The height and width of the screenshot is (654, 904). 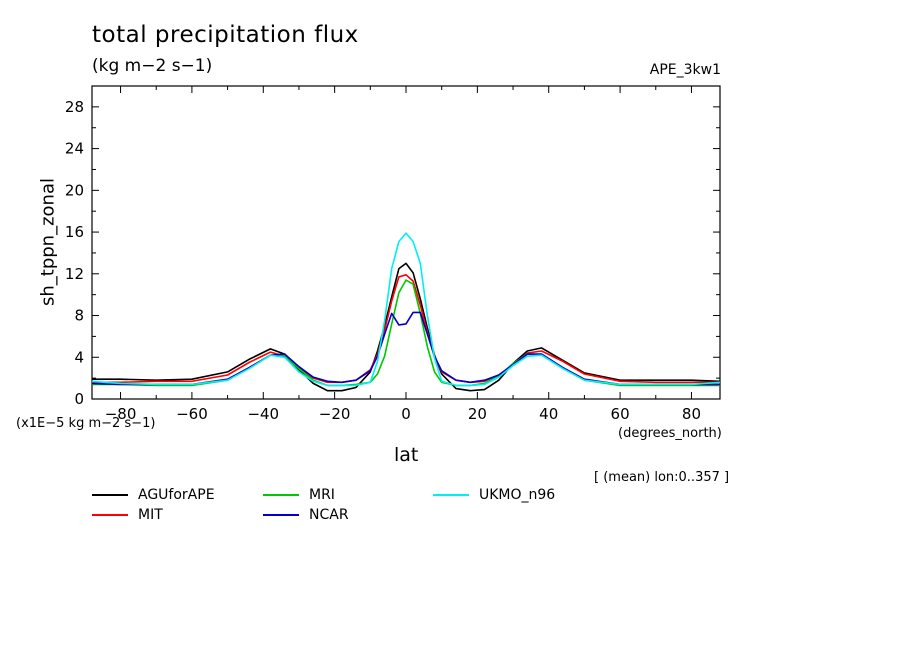 I want to click on x-tick-label: 80, so click(x=691, y=414).